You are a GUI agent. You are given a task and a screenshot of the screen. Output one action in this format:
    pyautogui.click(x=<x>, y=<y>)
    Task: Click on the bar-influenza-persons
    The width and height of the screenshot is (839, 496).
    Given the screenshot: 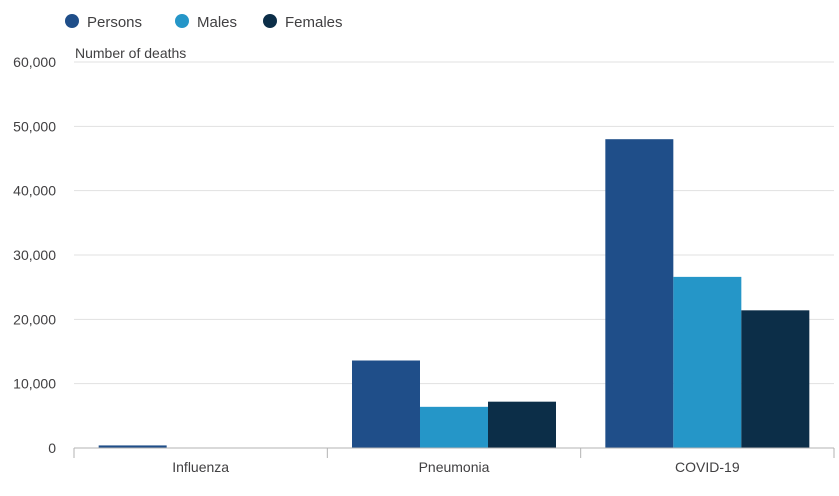 What is the action you would take?
    pyautogui.click(x=132, y=446)
    